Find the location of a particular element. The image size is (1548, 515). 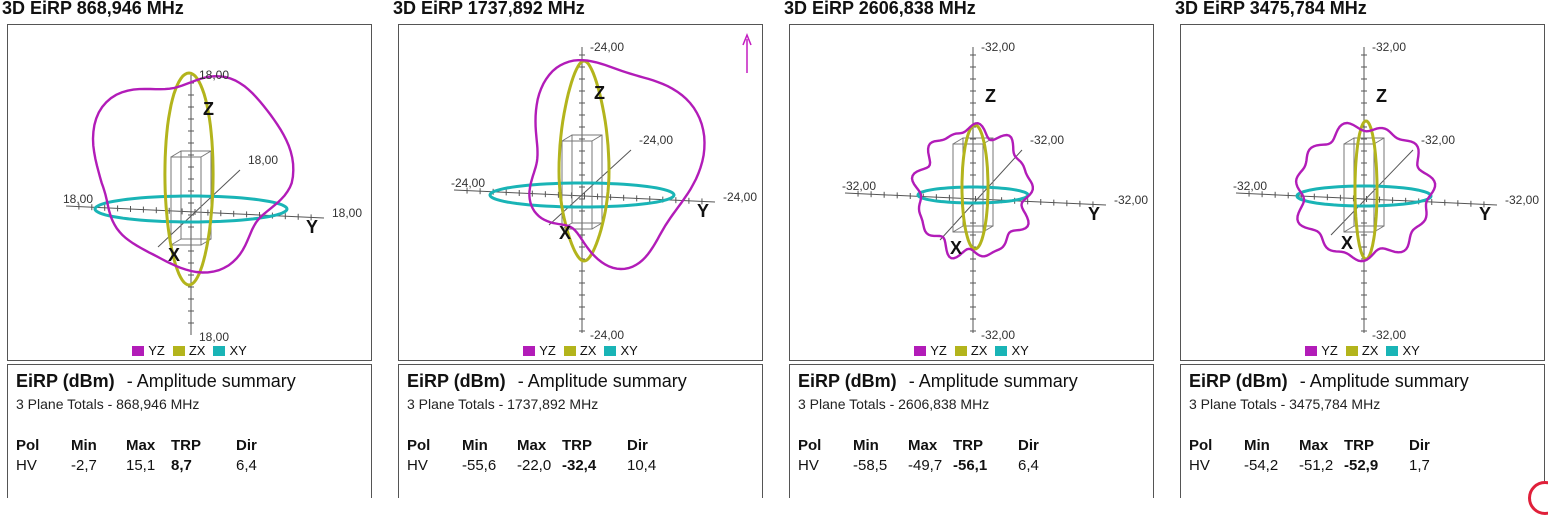

y-axis-letter: Y is located at coordinates (703, 211).